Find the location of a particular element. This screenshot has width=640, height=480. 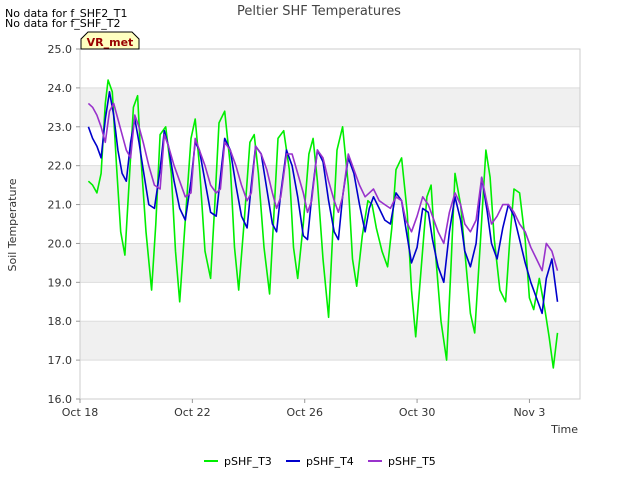

y-axis-ticks: 16.0 17.0 18.0 19.0 20.0 21.0 22.0 23.0 24.0 25.0 is located at coordinates (64, 224).